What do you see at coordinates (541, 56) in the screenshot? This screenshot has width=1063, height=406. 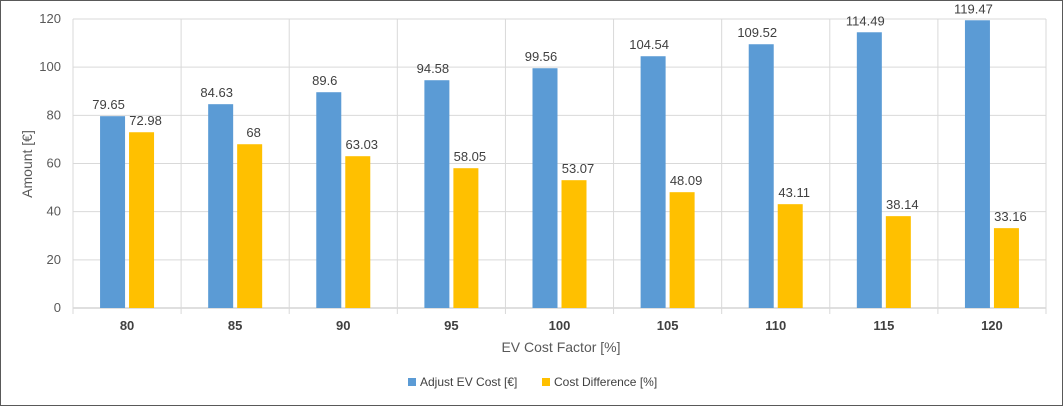 I see `data-label-adjust-ev-cost: 99.56` at bounding box center [541, 56].